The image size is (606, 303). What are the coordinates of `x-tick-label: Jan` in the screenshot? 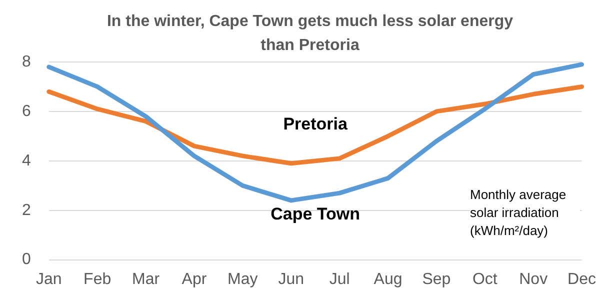 It's located at (49, 279).